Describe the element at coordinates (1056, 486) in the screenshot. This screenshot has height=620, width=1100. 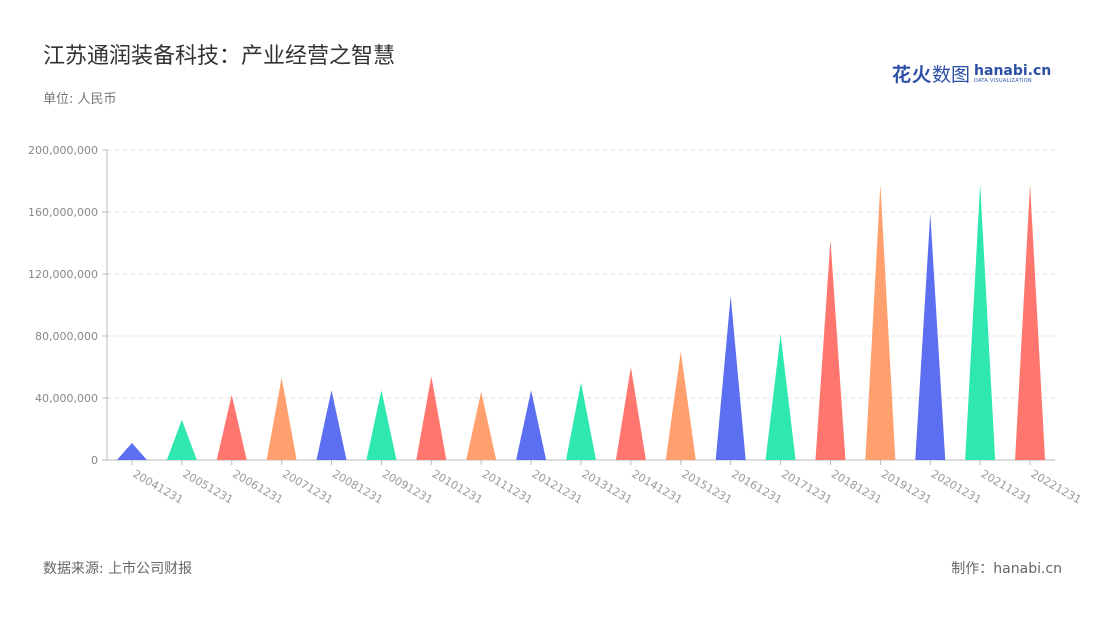
I see `x-tick-label: 20221231` at that location.